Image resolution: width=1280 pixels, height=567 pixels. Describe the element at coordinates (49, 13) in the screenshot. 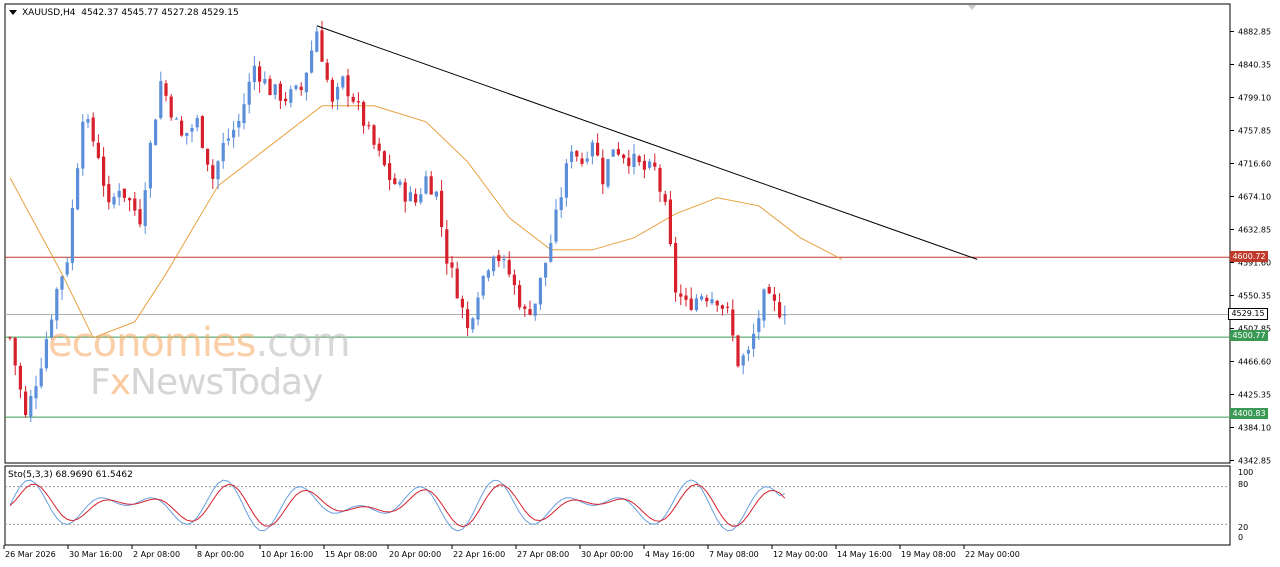

I see `symbol-name: XAUUSD,H4` at that location.